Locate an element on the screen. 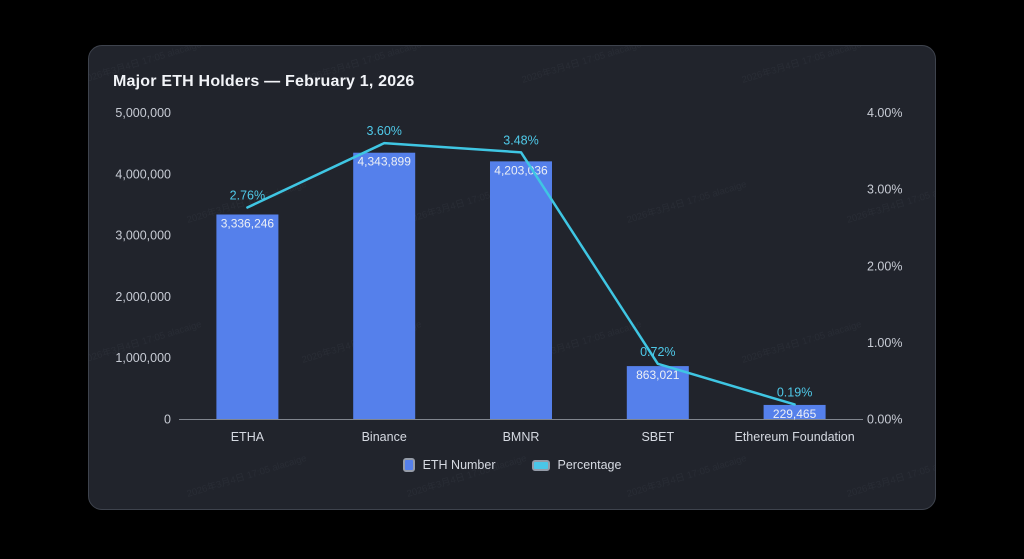 The image size is (1024, 559). left-axis-tick-label: 1,000,000 is located at coordinates (143, 358).